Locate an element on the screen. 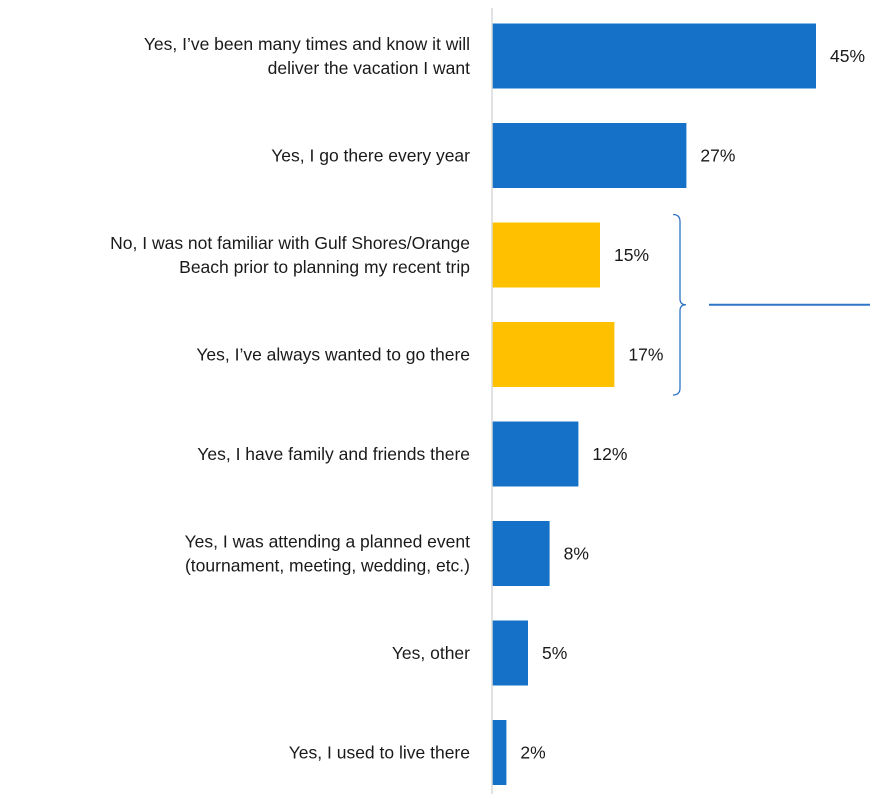 This screenshot has height=799, width=872. category-label: Beach prior to planning my recent trip is located at coordinates (324, 267).